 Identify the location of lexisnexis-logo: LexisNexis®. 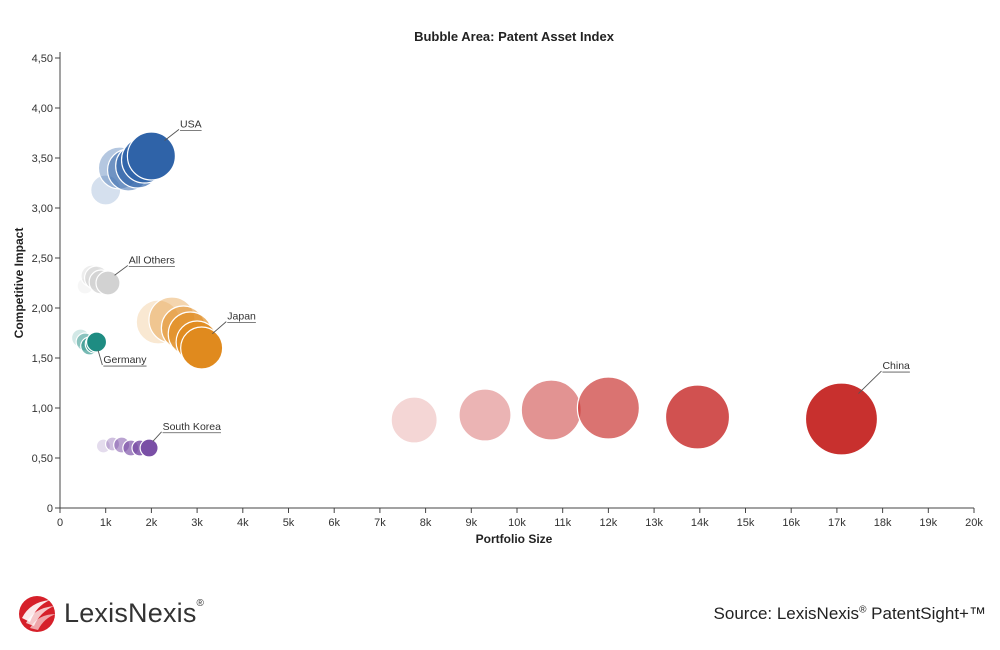
(110, 613).